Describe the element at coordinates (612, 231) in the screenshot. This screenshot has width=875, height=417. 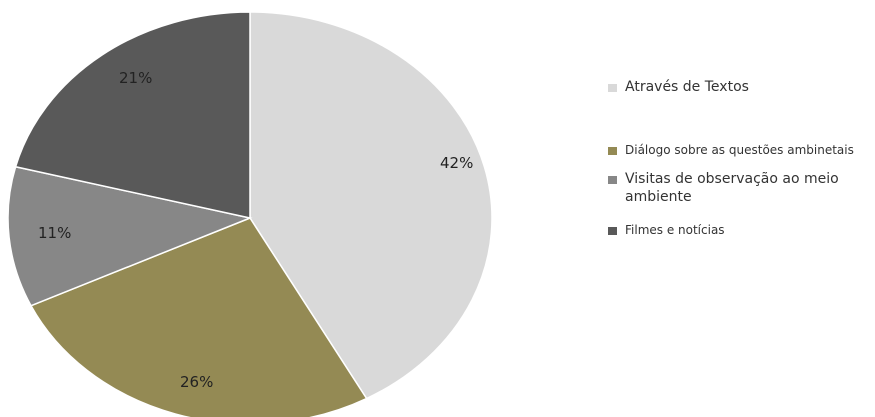
I see `legend-swatch-filmes` at that location.